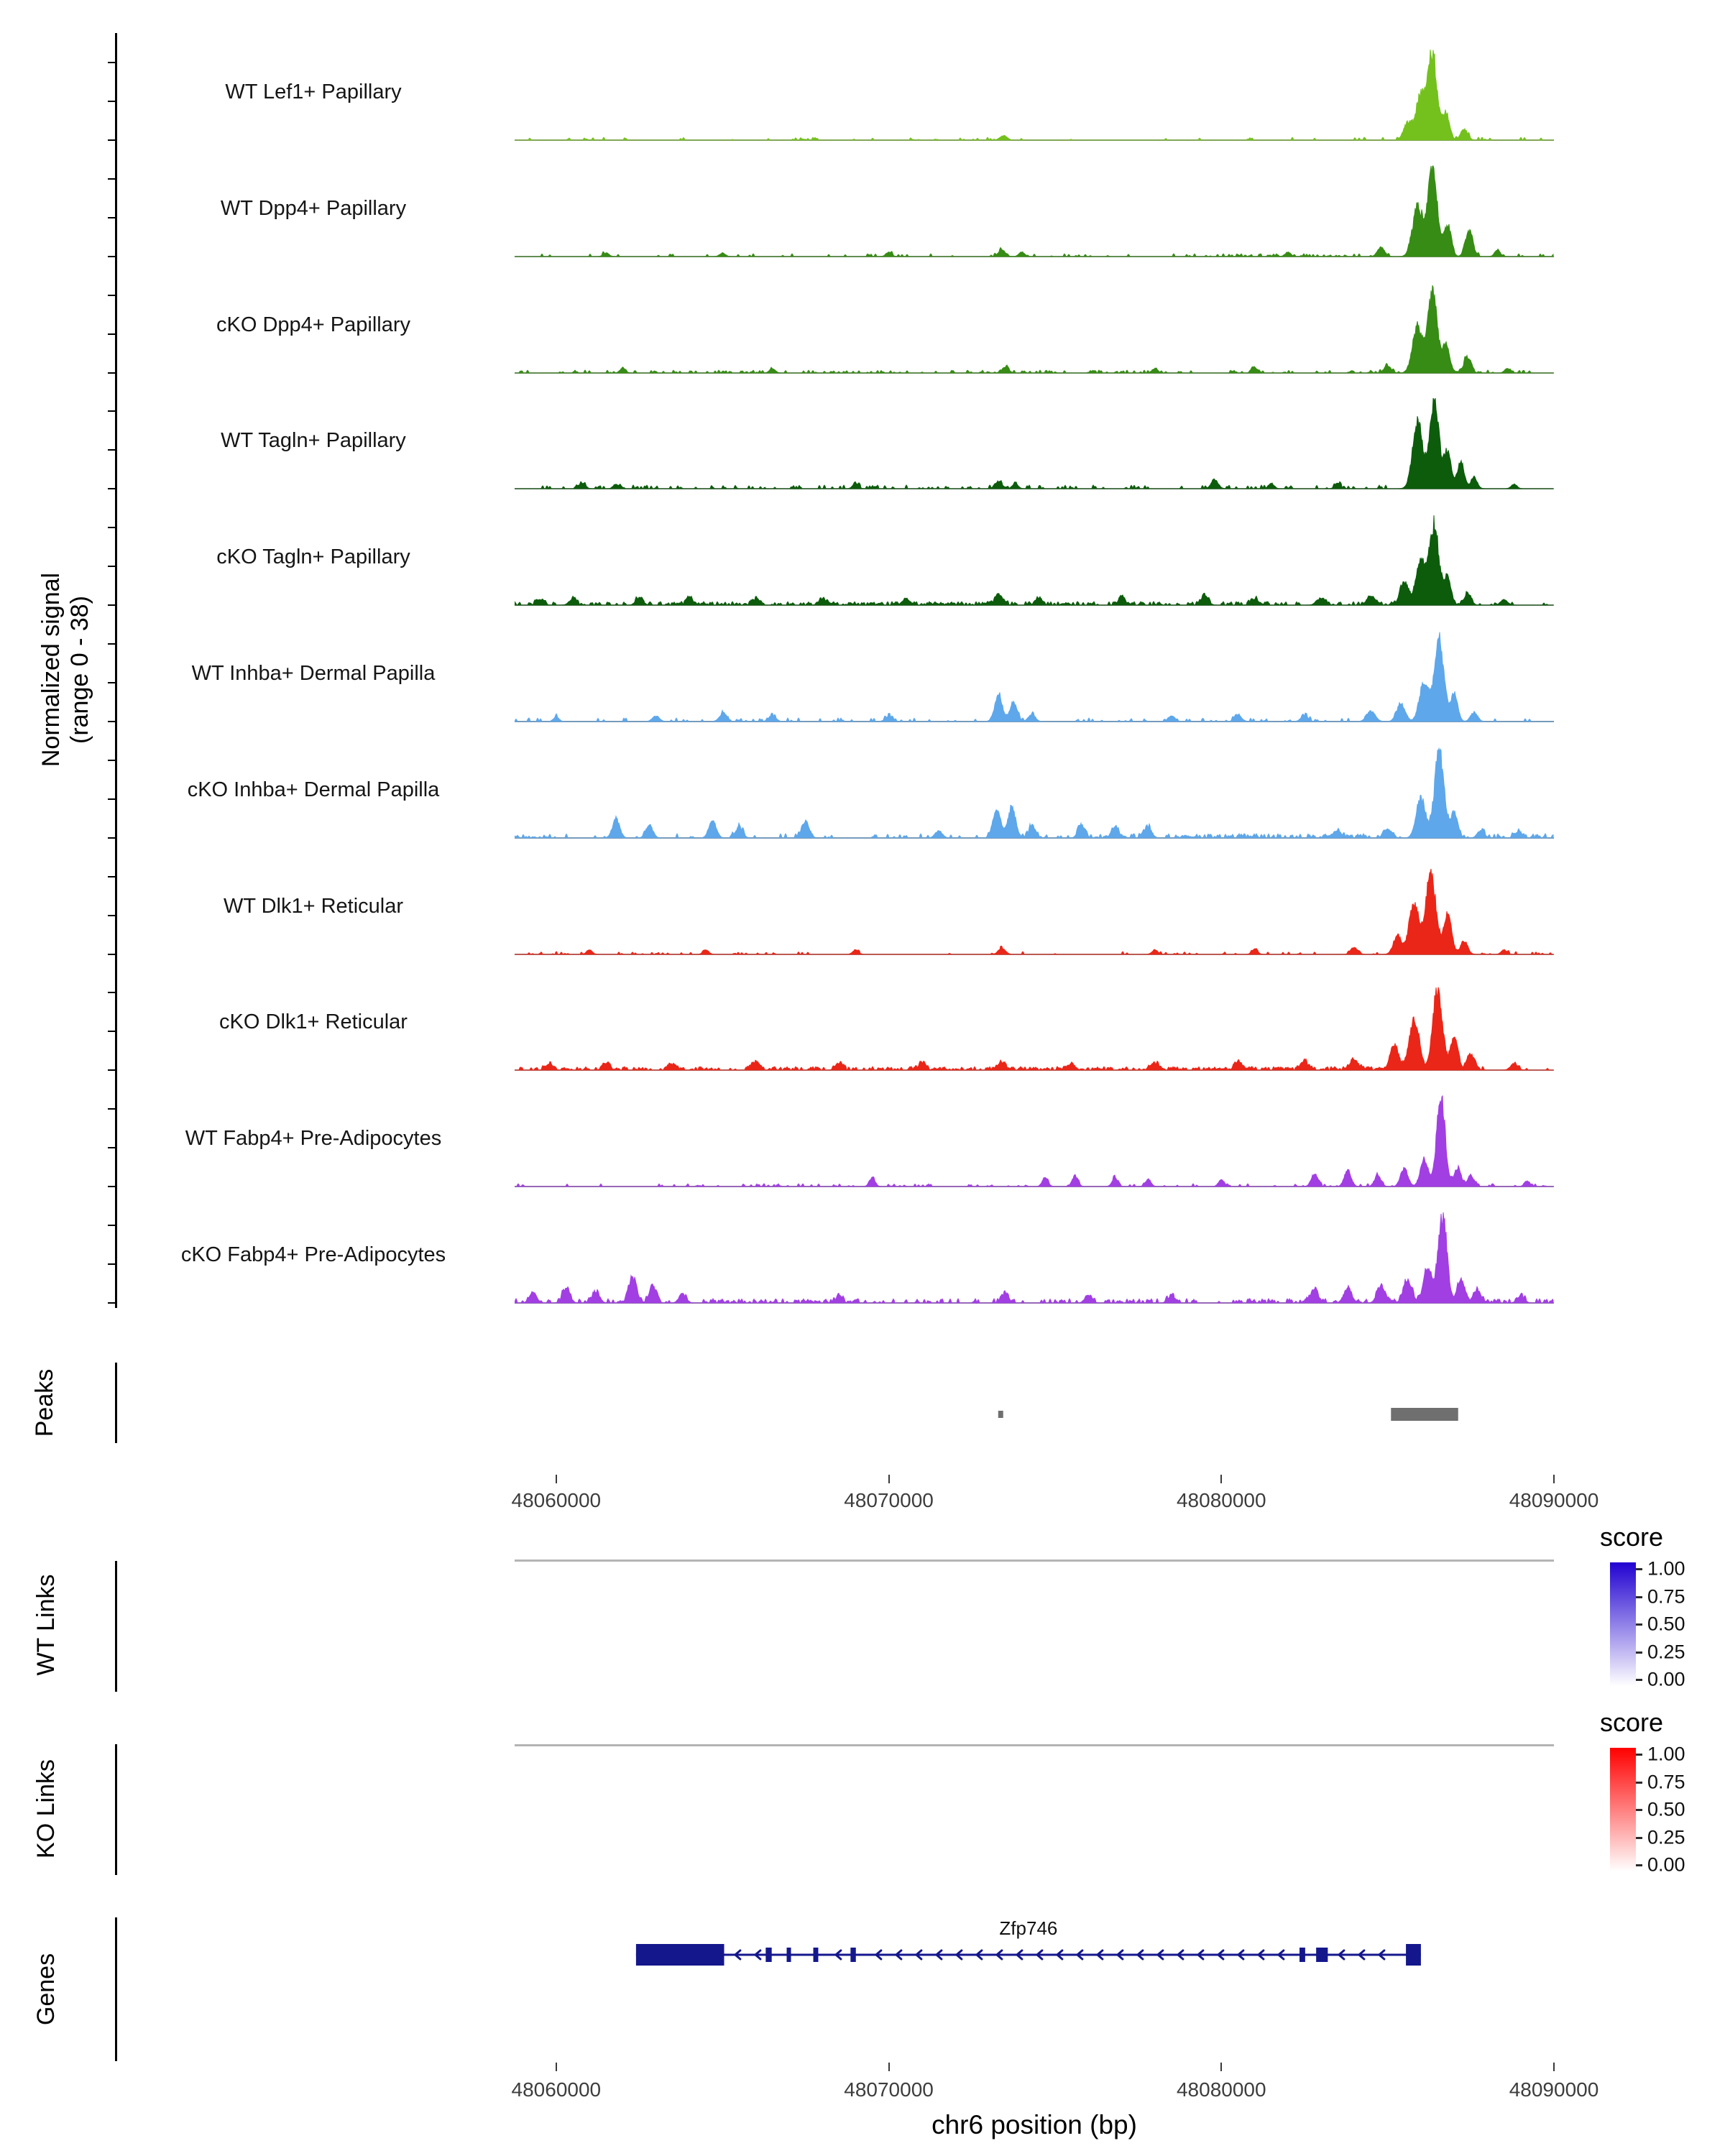 The height and width of the screenshot is (2156, 1725). I want to click on track-label: WT Lef1+ Papillary, so click(313, 91).